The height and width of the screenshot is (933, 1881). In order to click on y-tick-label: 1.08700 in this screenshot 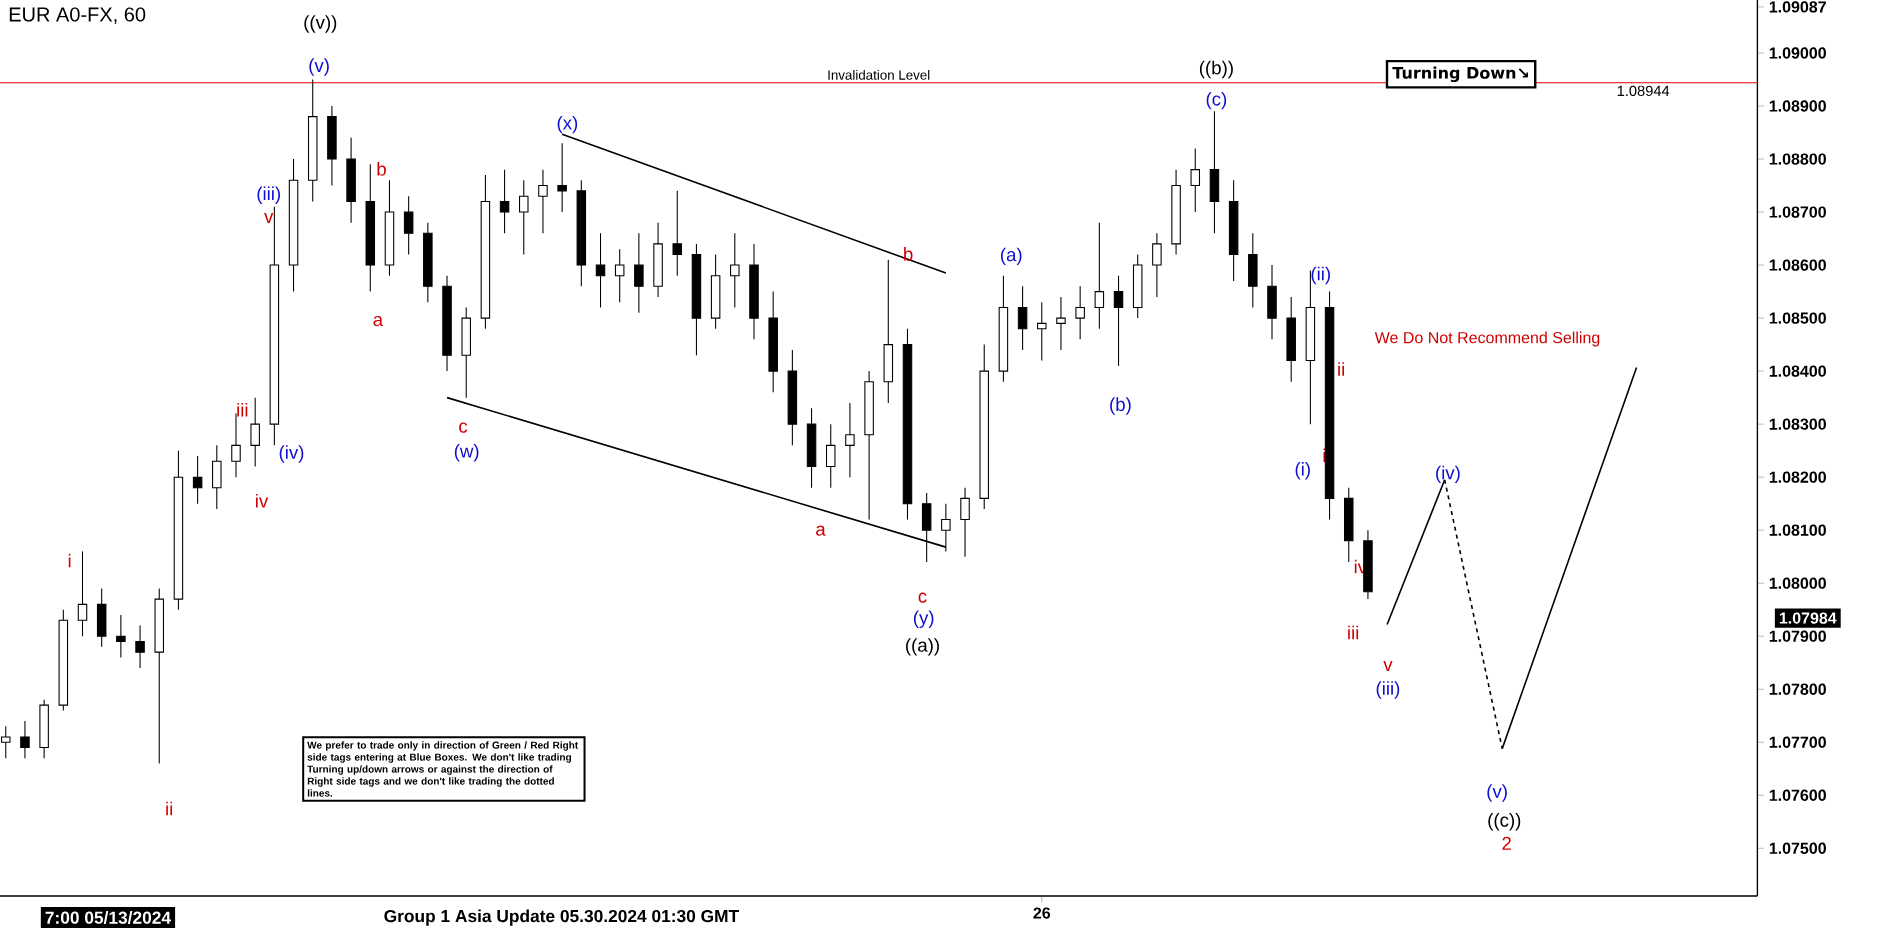, I will do `click(1797, 212)`.